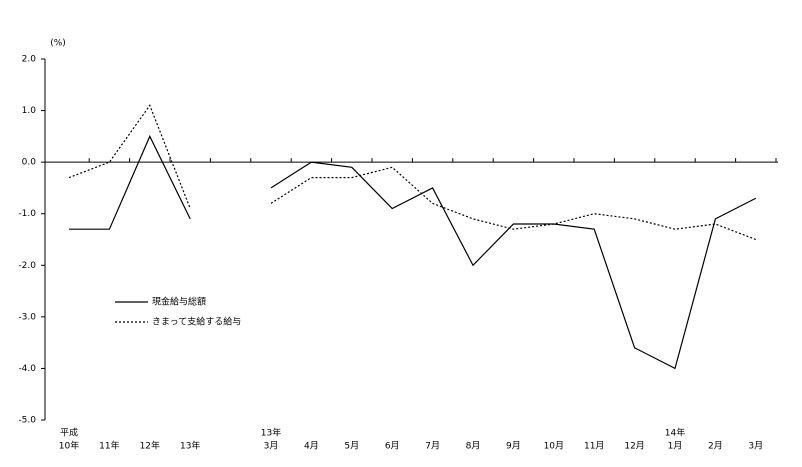 The width and height of the screenshot is (802, 467). What do you see at coordinates (58, 44) in the screenshot?
I see `y-axis-label: (%)` at bounding box center [58, 44].